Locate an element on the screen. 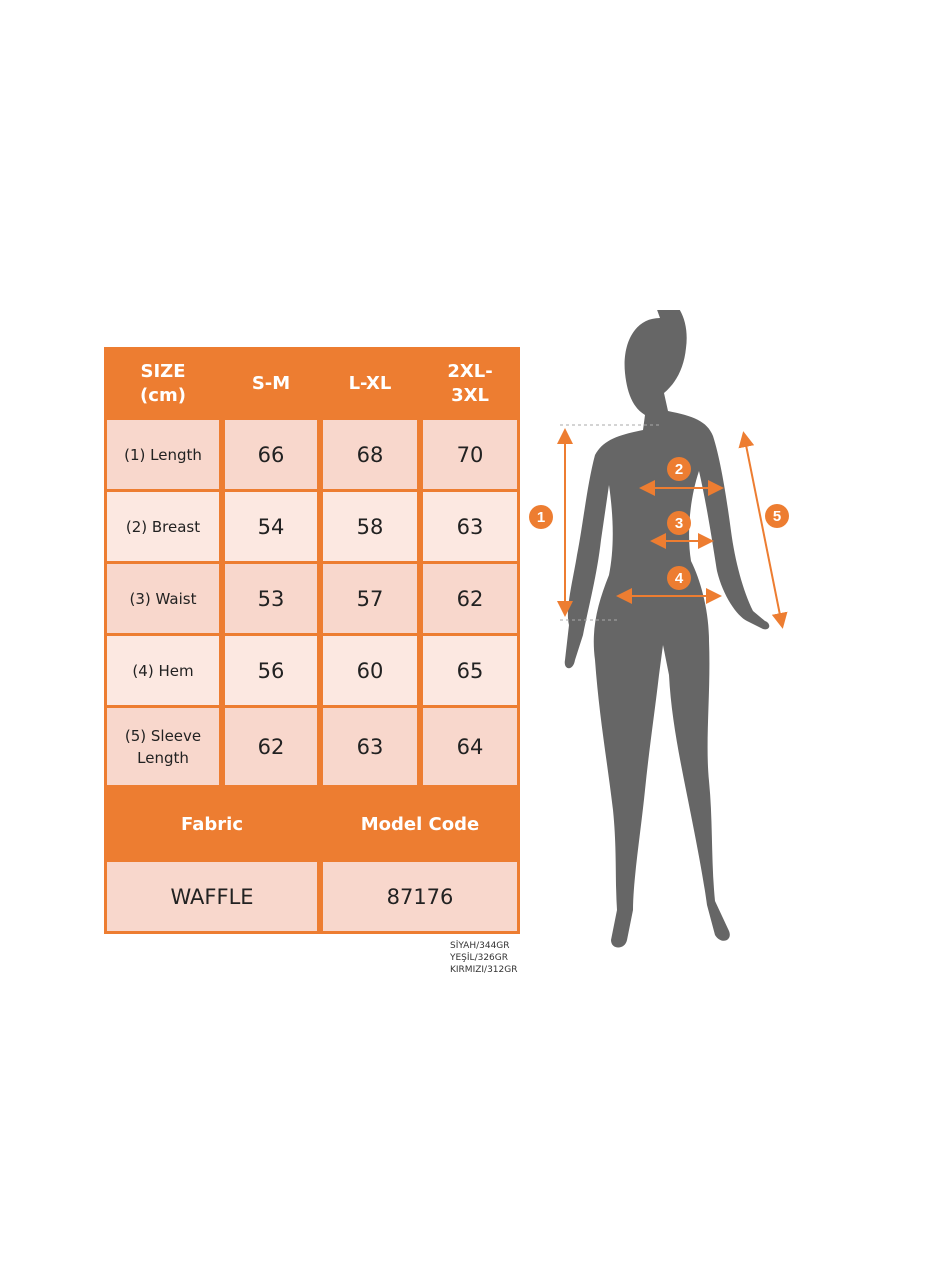  weight-red: KIRMIZI/312GR is located at coordinates (484, 970).